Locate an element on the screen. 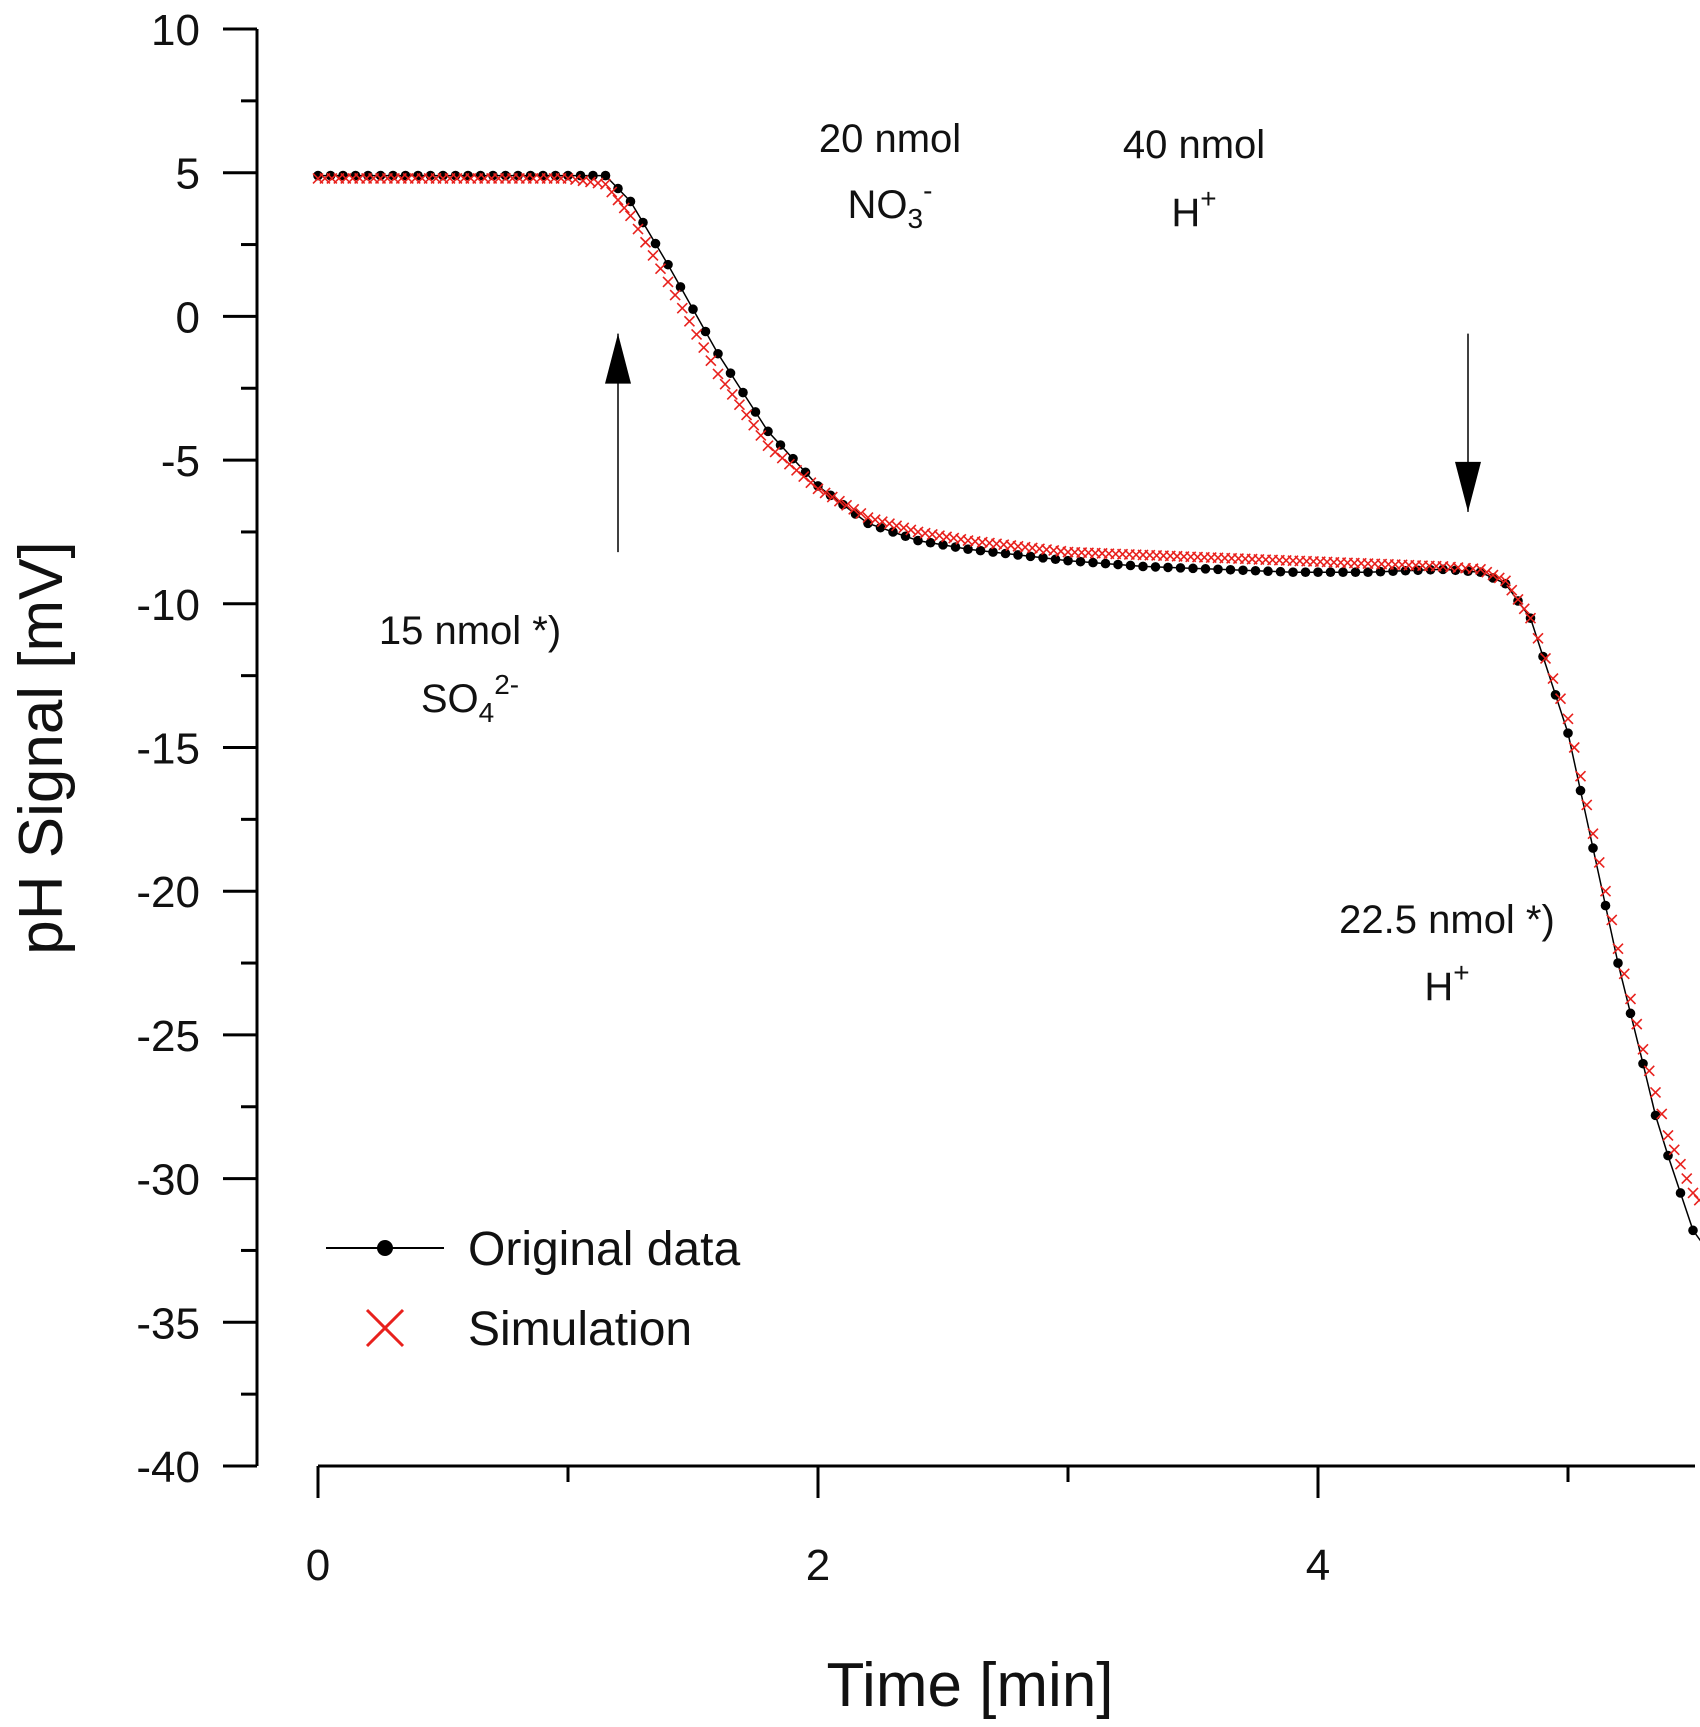 Image resolution: width=1700 pixels, height=1727 pixels. species-superscript: + is located at coordinates (1208, 198).